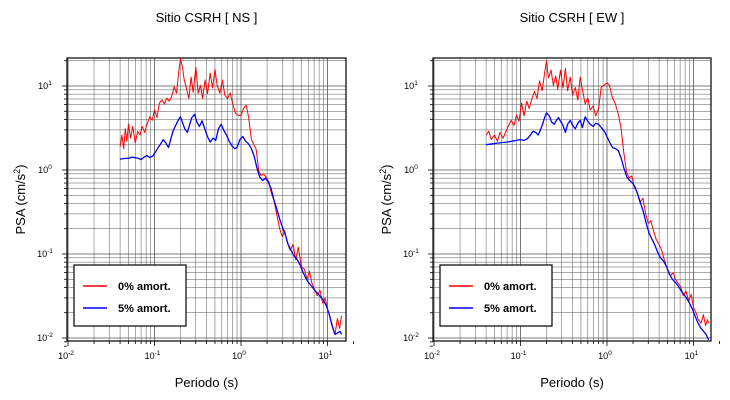  Describe the element at coordinates (572, 17) in the screenshot. I see `chart-title: Sitio CSRH [ EW ]` at that location.